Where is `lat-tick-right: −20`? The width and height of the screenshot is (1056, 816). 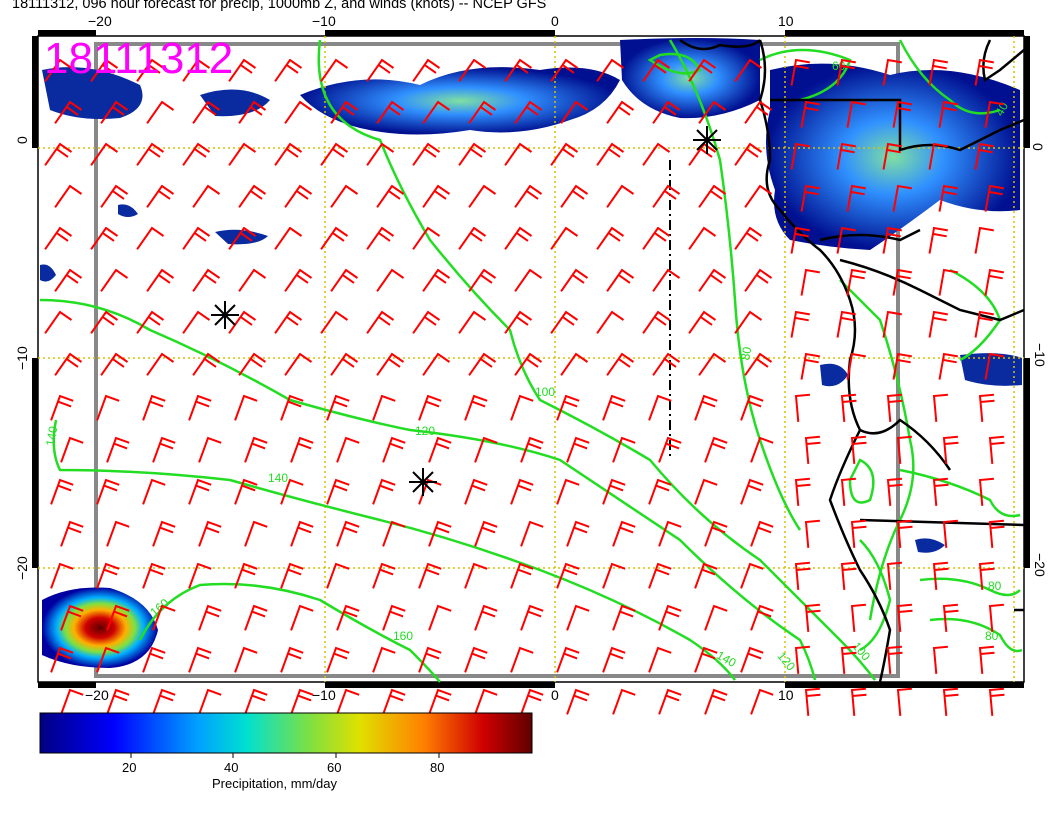 lat-tick-right: −20 is located at coordinates (1040, 565).